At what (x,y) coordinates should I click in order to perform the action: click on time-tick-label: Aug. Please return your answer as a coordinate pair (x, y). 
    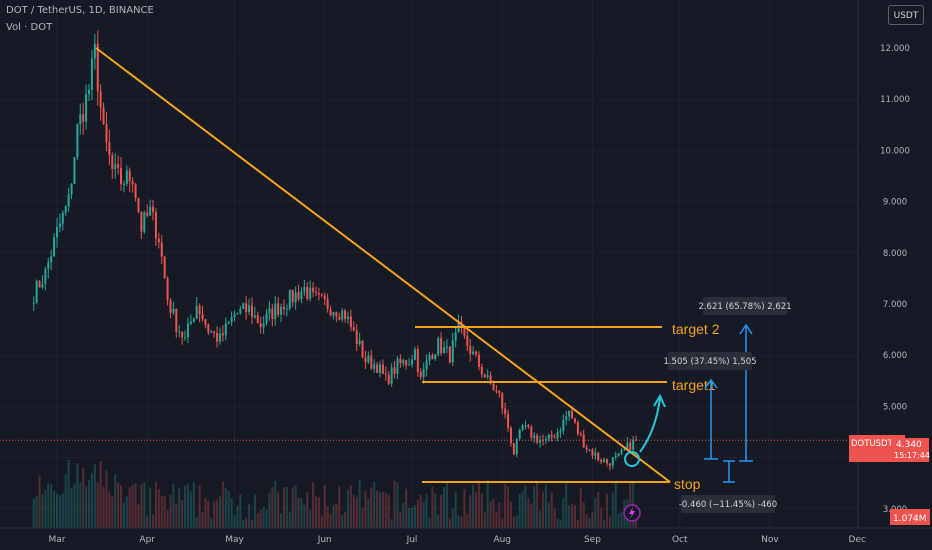
    Looking at the image, I should click on (502, 540).